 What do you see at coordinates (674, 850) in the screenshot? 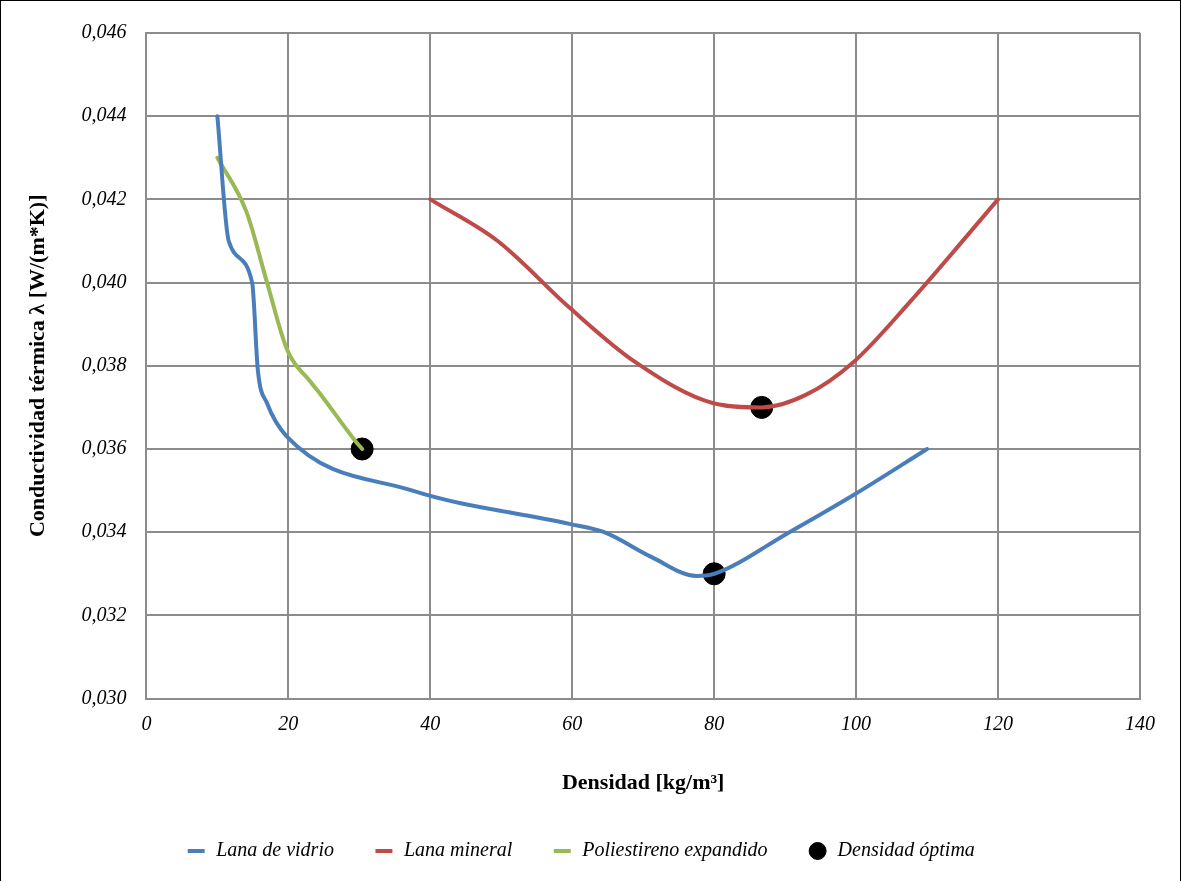
I see `legend-label: Poliestireno expandido` at bounding box center [674, 850].